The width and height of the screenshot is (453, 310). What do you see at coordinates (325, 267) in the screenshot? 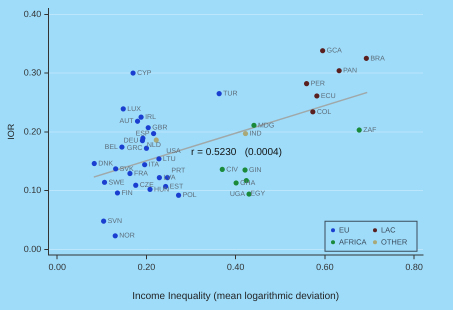
I see `x-tick-label: 0.60` at bounding box center [325, 267].